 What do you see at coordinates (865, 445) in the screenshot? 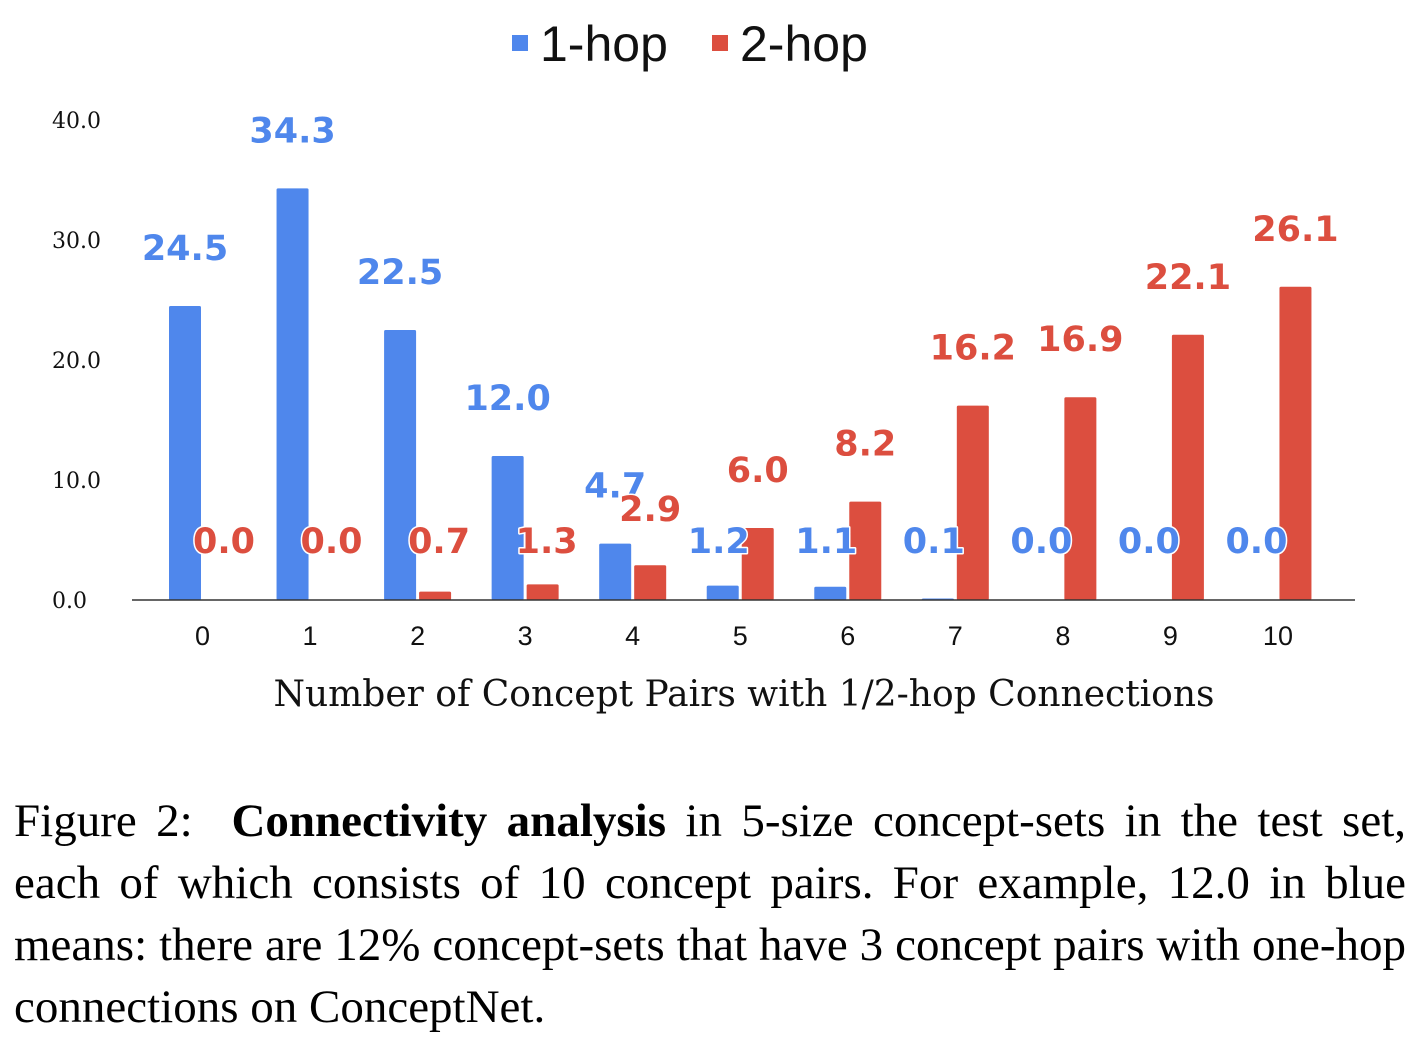
I see `data-label-2-hop-6: 8.2` at bounding box center [865, 445].